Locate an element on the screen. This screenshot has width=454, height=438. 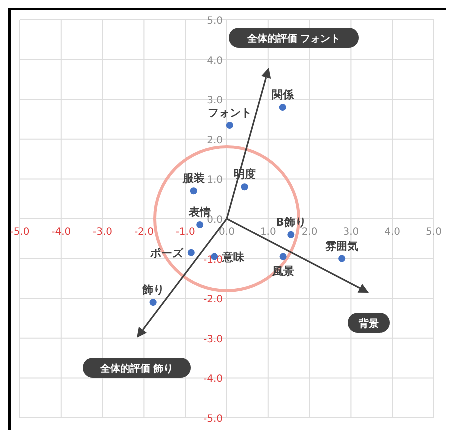
y-tick-label: 4.0 is located at coordinates (215, 61).